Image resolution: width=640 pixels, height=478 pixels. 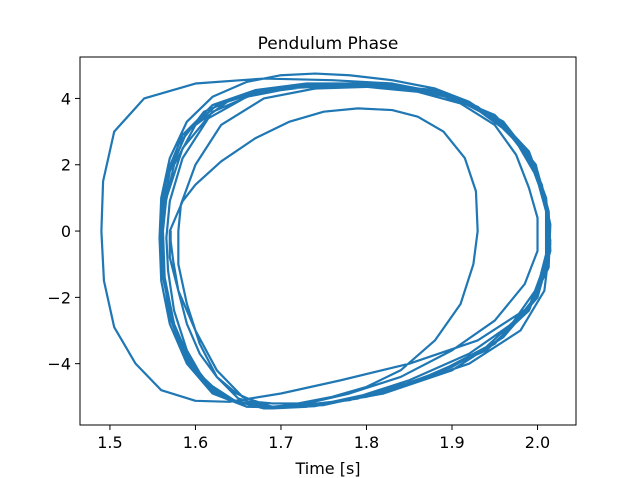 I want to click on x-tick-label: 1.8, so click(x=366, y=442).